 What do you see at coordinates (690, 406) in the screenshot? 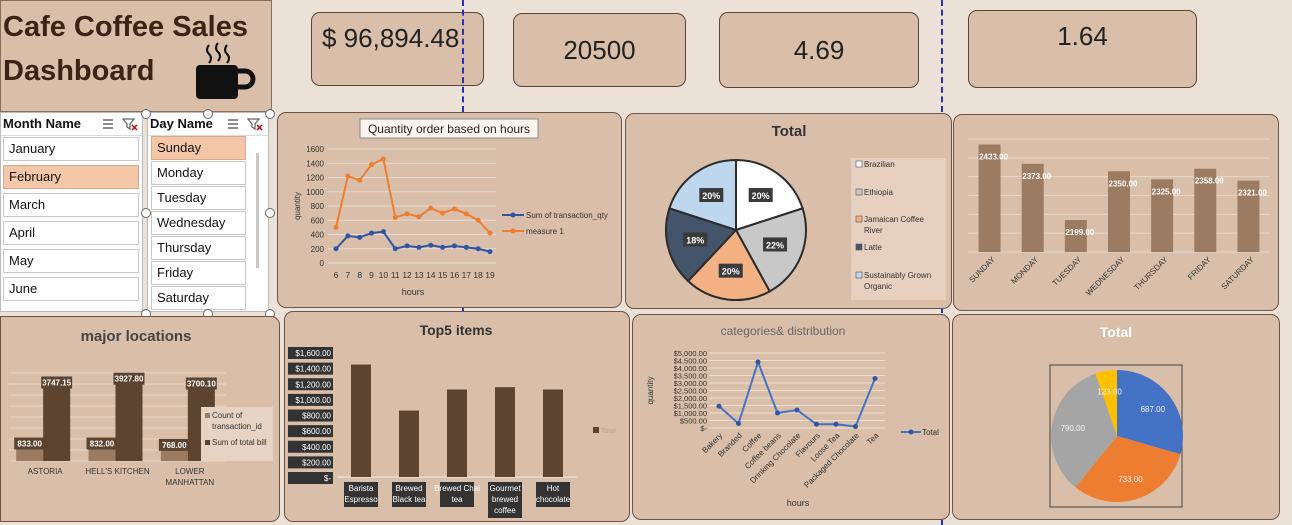
I see `y-tick-label: $1,500.00` at bounding box center [690, 406].